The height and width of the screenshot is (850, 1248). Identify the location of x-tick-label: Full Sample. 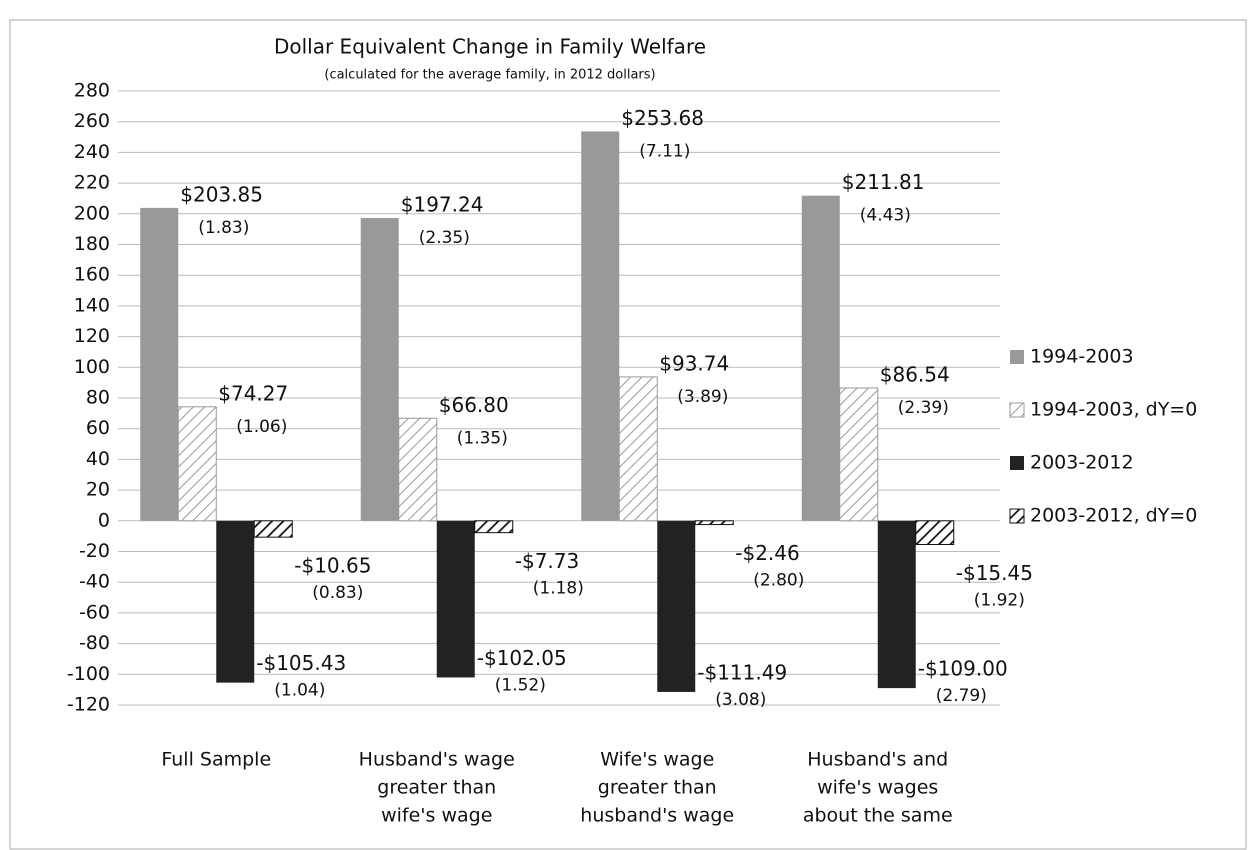
(216, 760).